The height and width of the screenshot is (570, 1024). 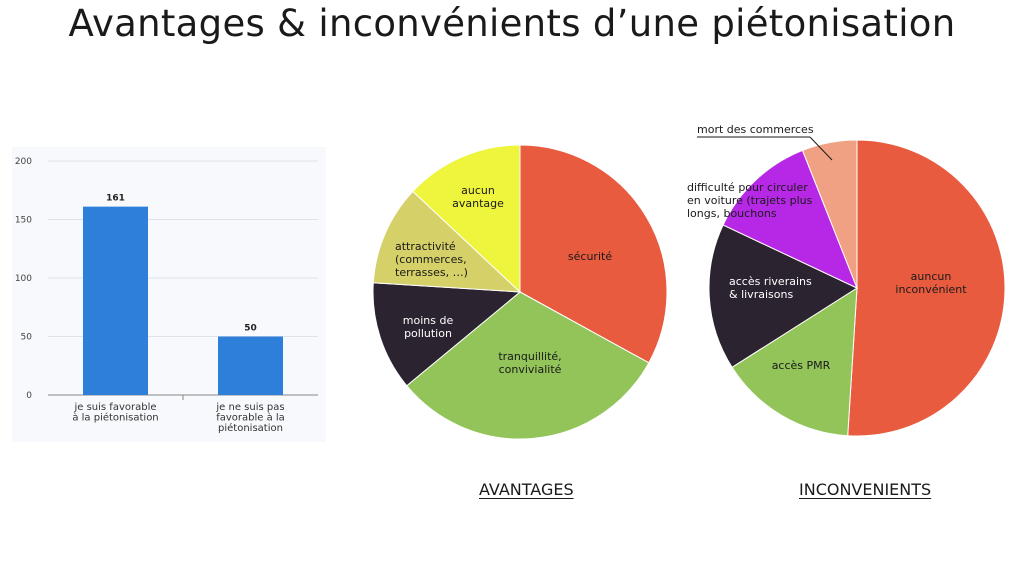 What do you see at coordinates (755, 129) in the screenshot?
I see `pie-slice-label: mort des commerces` at bounding box center [755, 129].